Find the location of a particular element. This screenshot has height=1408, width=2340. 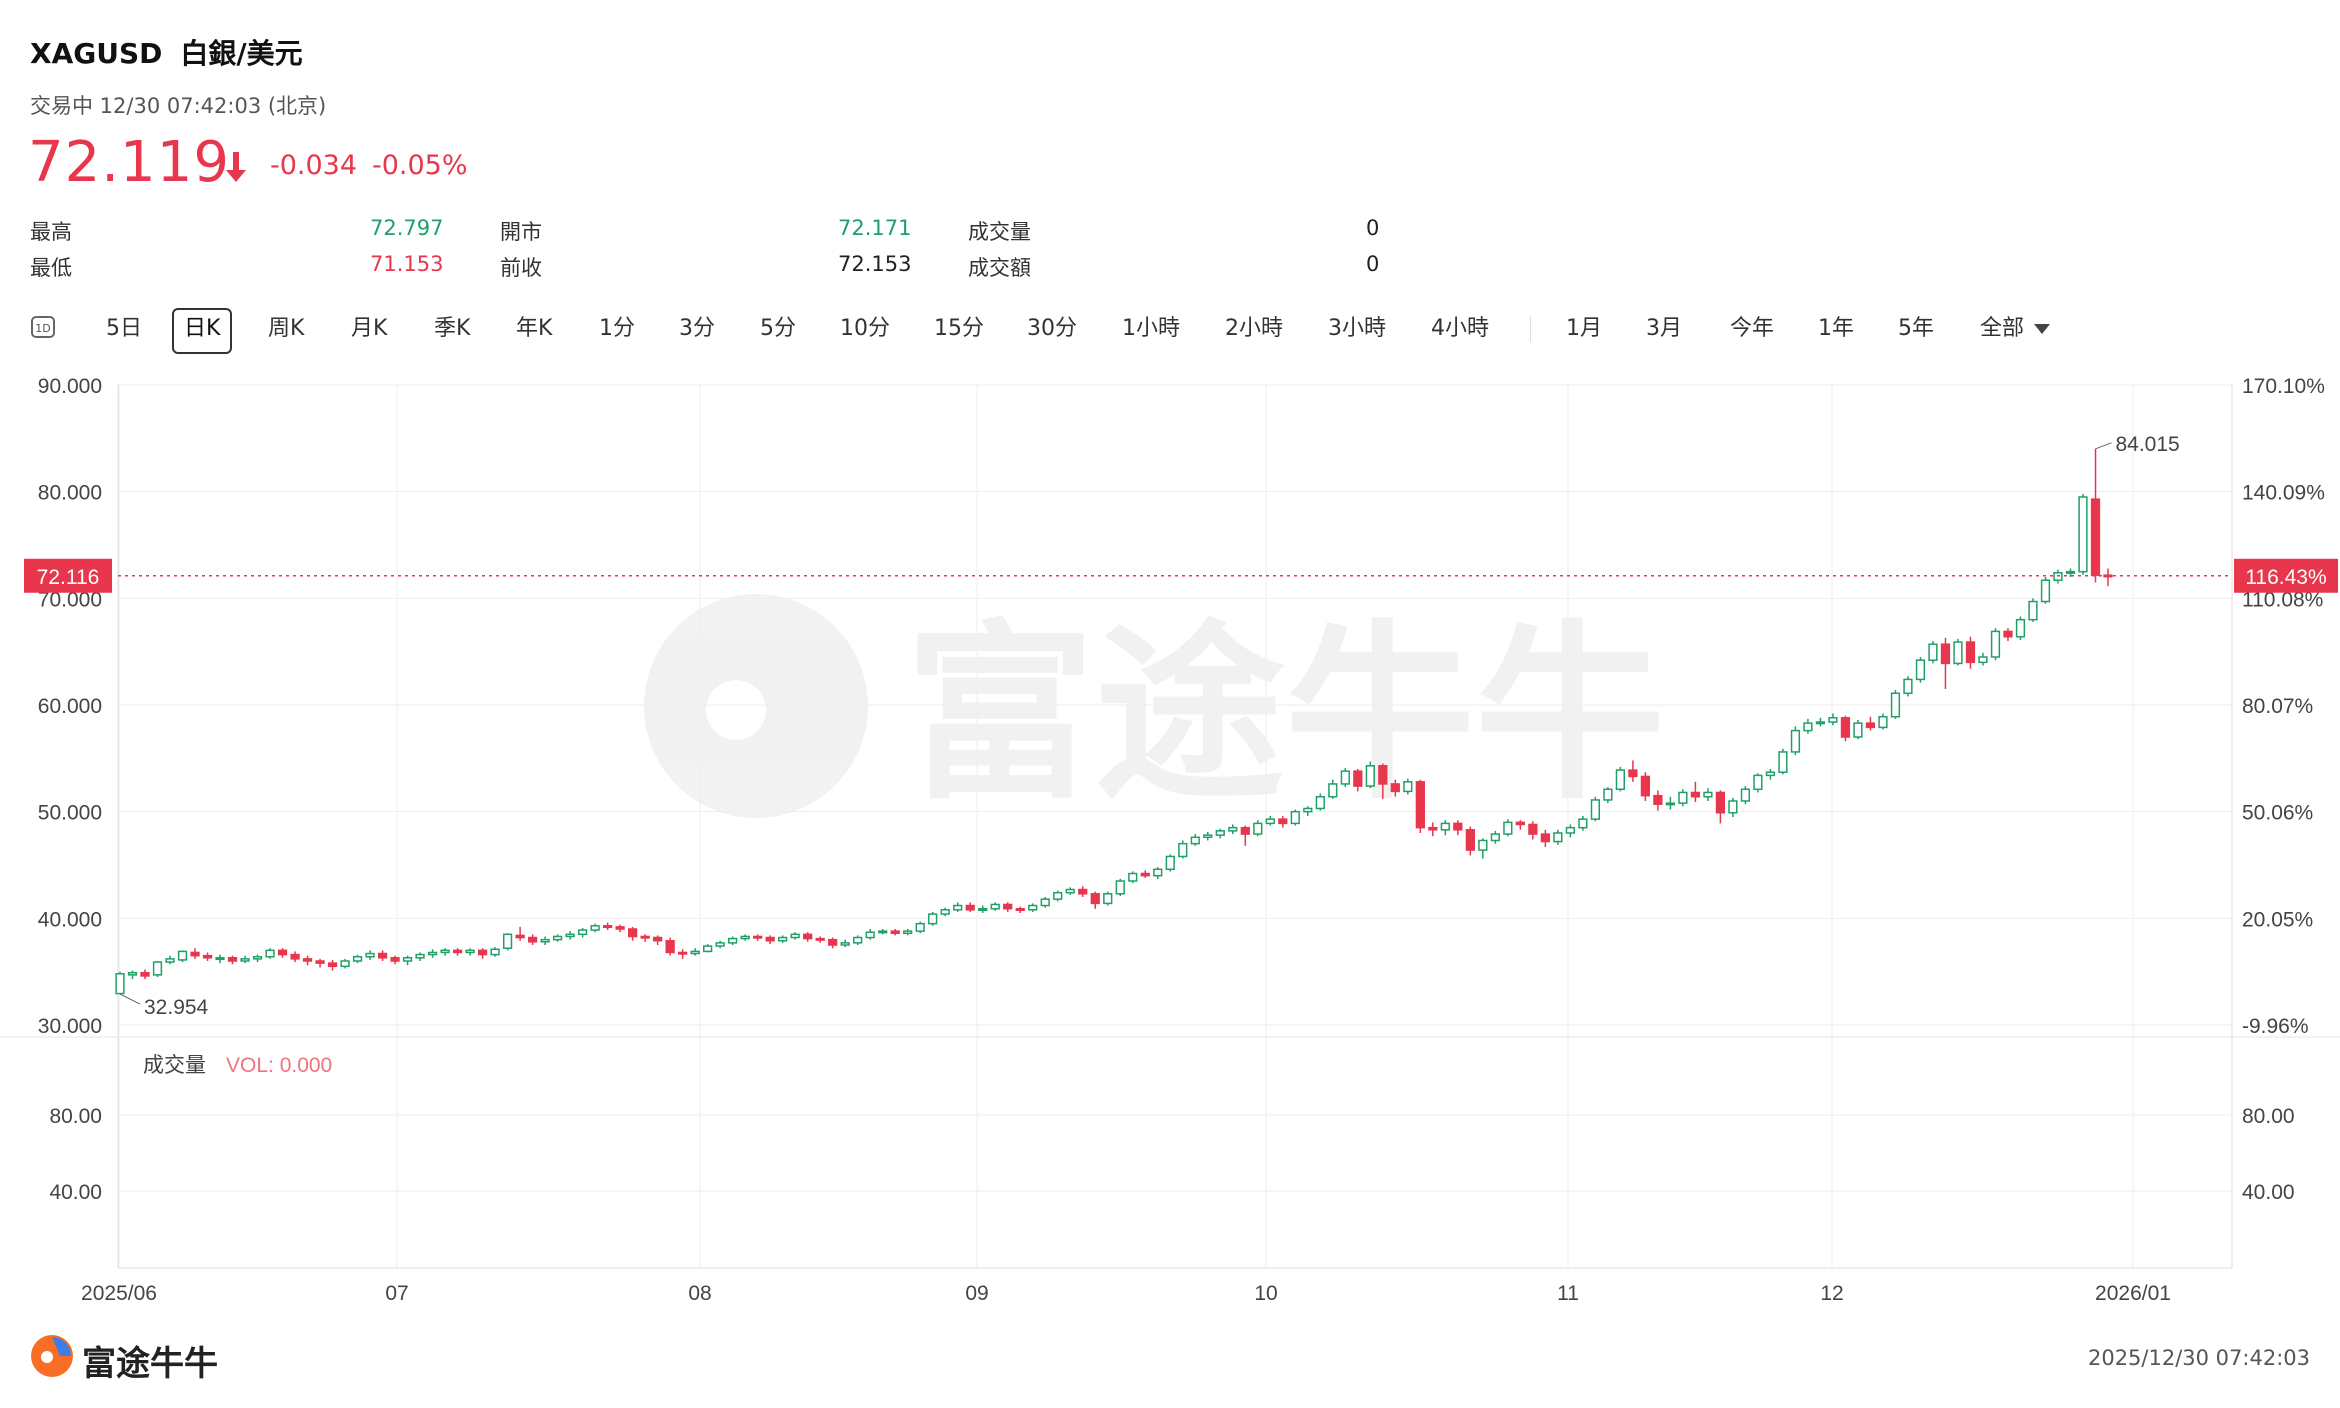

tab-5d: 5日 is located at coordinates (124, 328).